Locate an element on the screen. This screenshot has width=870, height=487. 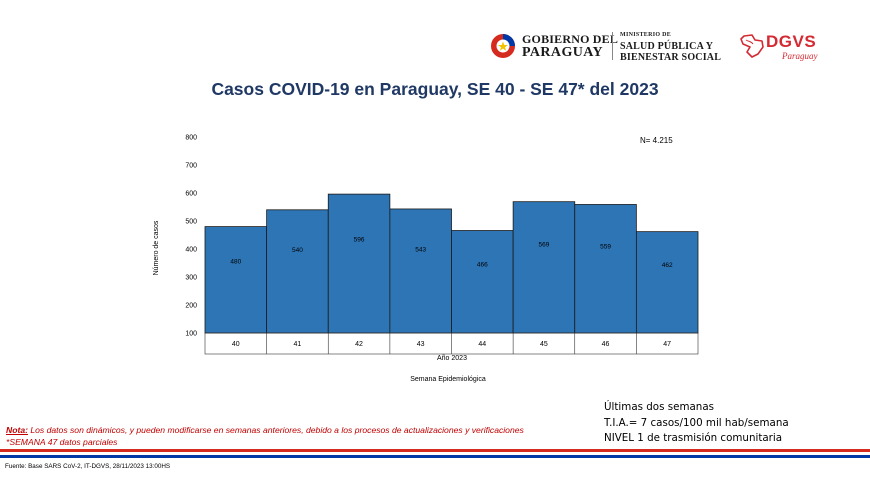
gobierno-line1: GOBIERNO DEL is located at coordinates (570, 39).